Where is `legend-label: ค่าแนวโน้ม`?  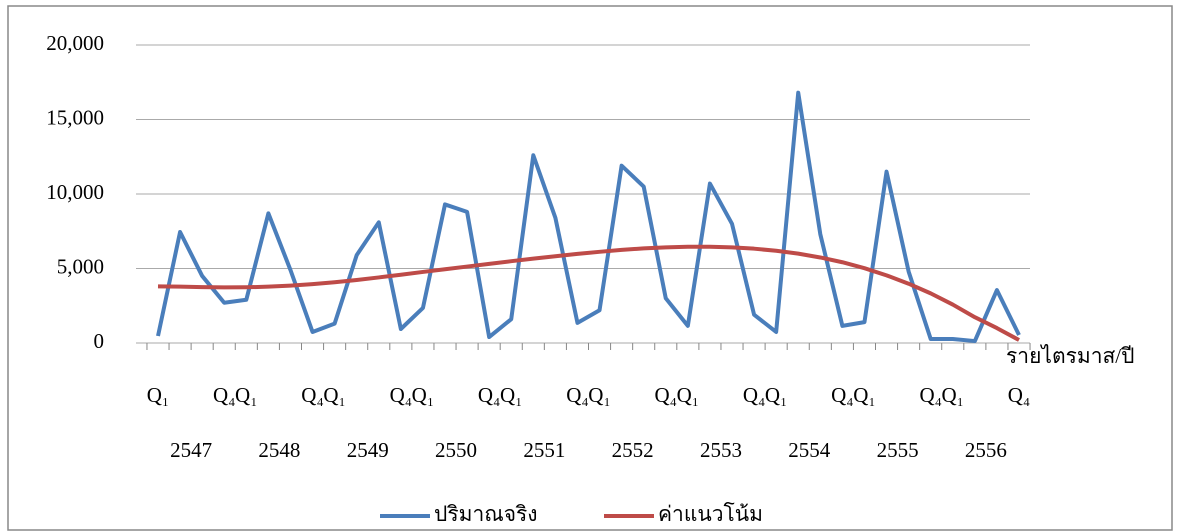 legend-label: ค่าแนวโน้ม is located at coordinates (710, 514).